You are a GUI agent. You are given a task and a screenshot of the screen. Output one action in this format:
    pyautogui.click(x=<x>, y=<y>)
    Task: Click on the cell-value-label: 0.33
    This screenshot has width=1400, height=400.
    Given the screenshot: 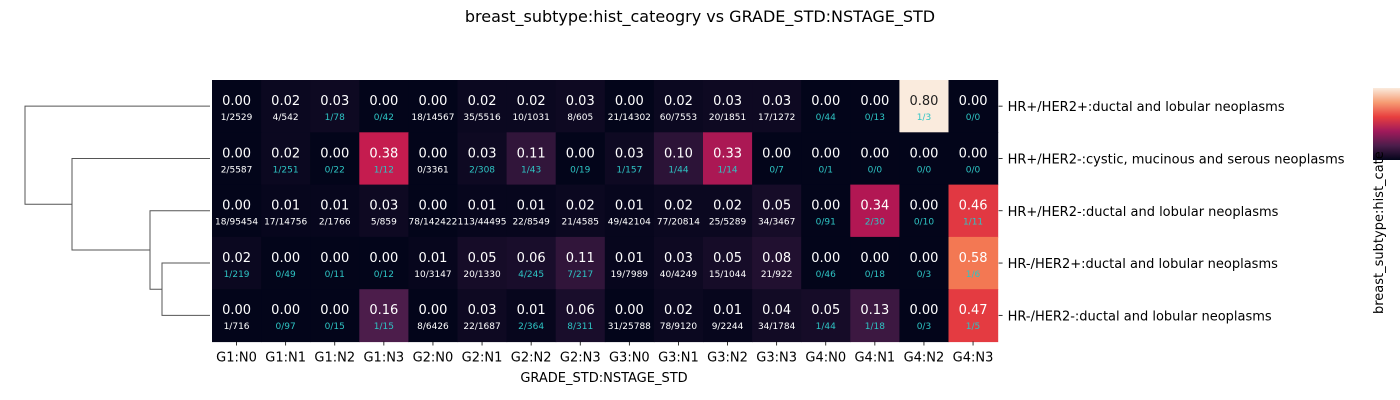 What is the action you would take?
    pyautogui.click(x=727, y=153)
    